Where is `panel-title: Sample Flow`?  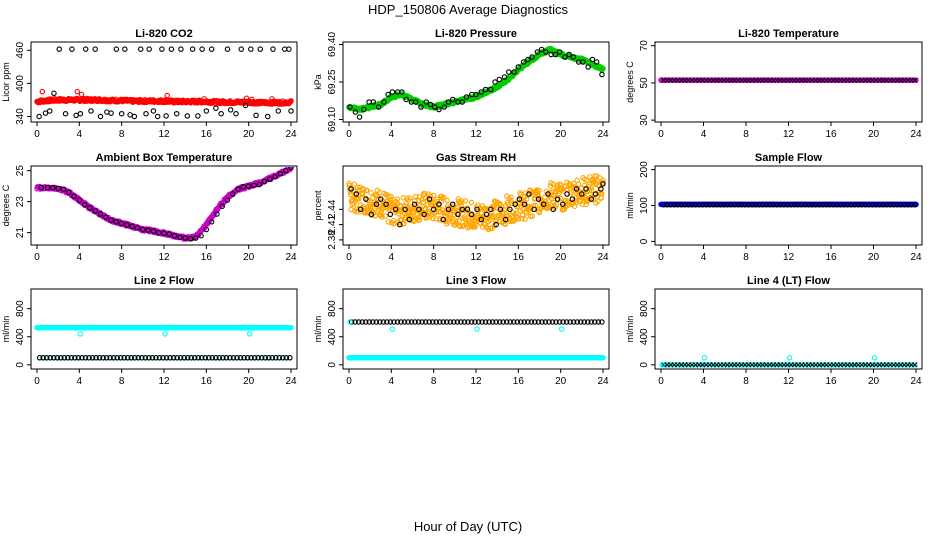 panel-title: Sample Flow is located at coordinates (789, 158).